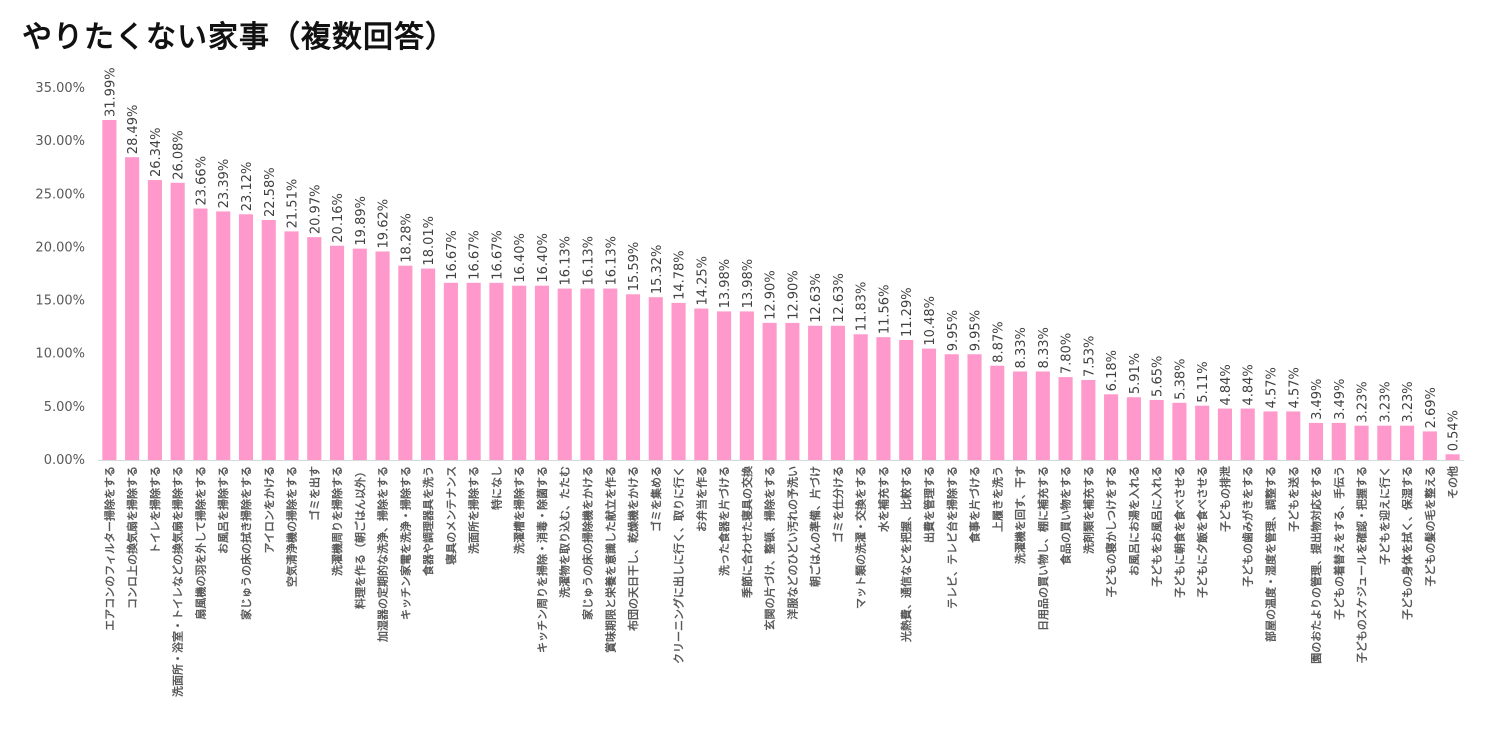 Image resolution: width=1487 pixels, height=751 pixels. What do you see at coordinates (929, 504) in the screenshot?
I see `x-tick-label: 出費を管理する` at bounding box center [929, 504].